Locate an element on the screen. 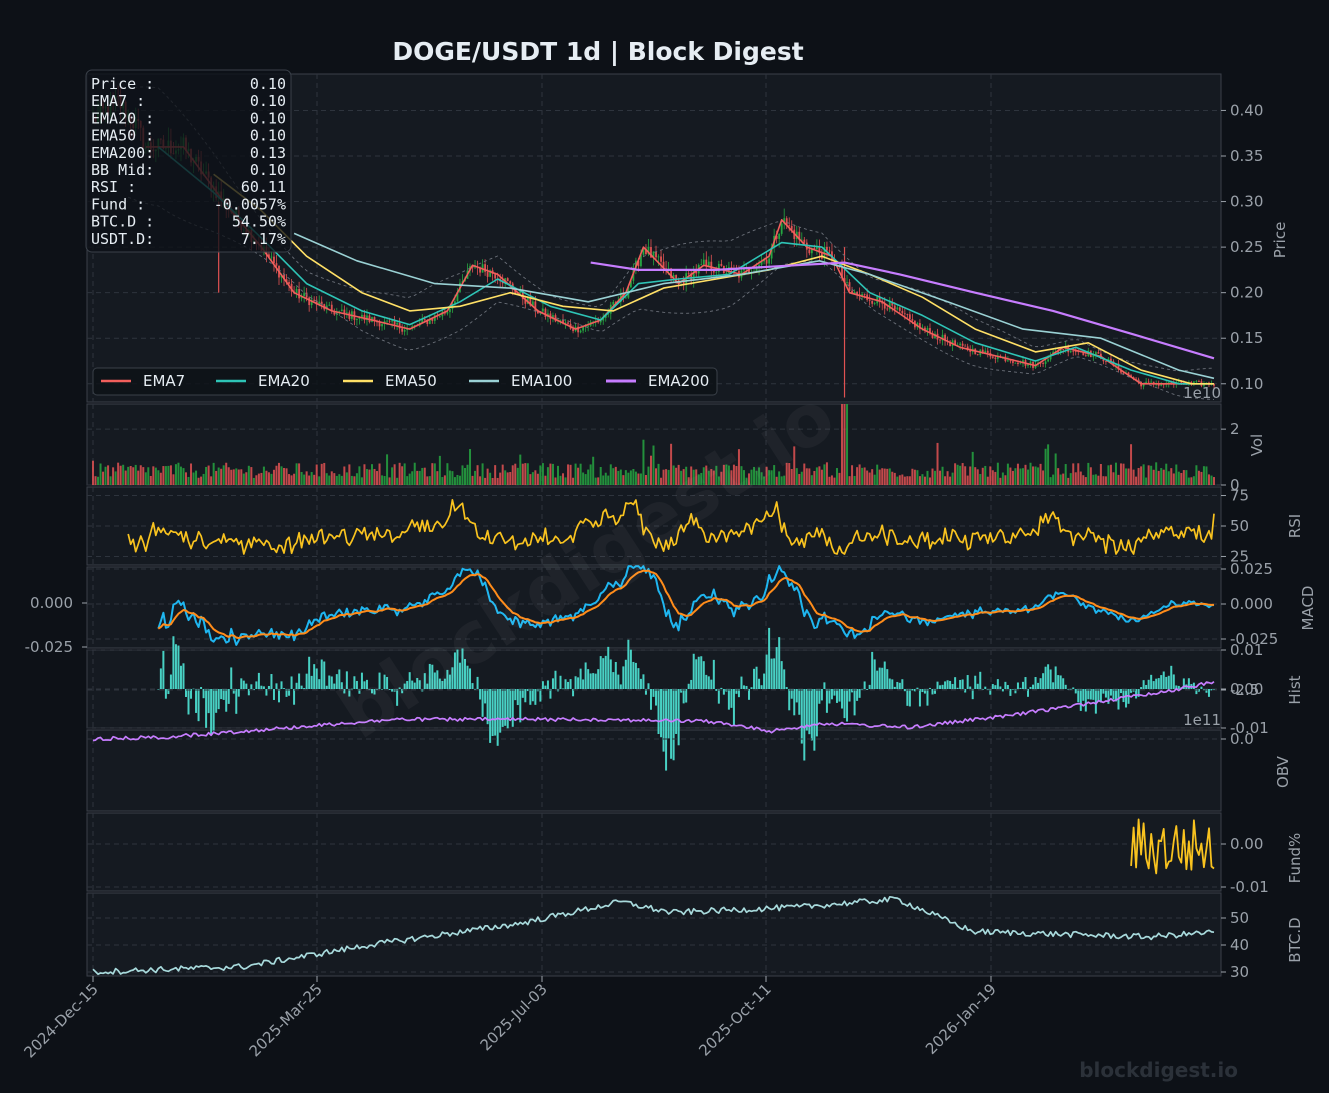  legend-label-ema100: EMA100 is located at coordinates (541, 381).